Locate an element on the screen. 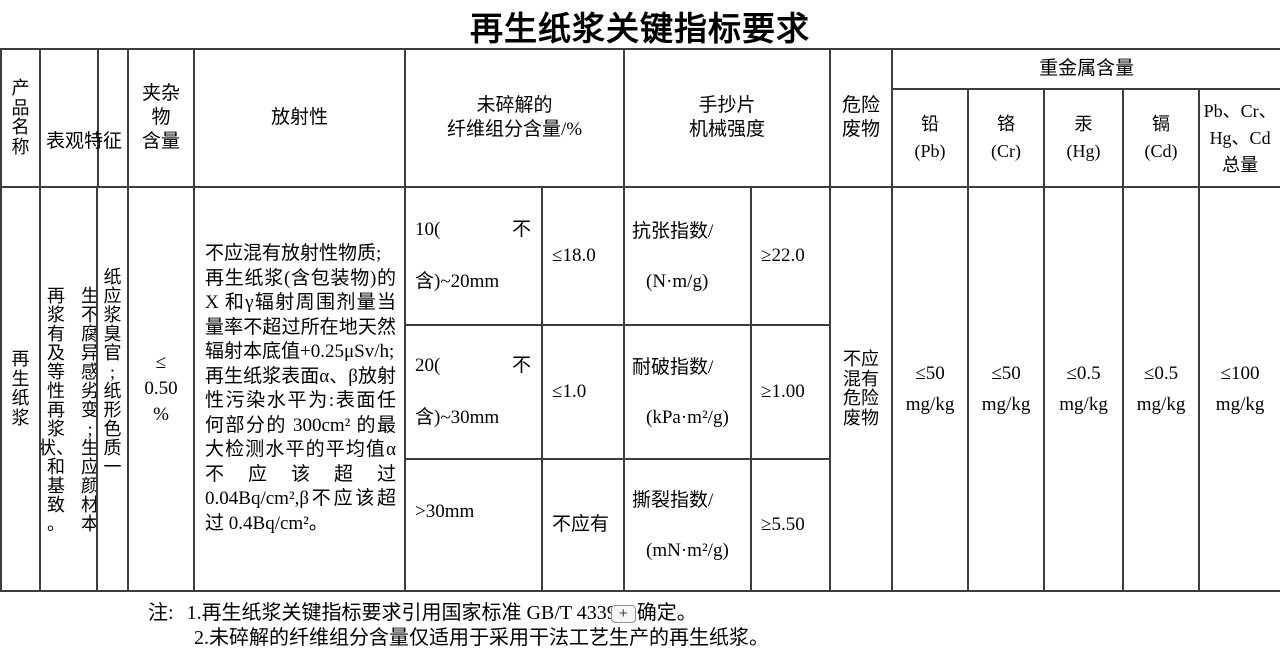  header-chromium: 铬 (Cr) is located at coordinates (1006, 138).